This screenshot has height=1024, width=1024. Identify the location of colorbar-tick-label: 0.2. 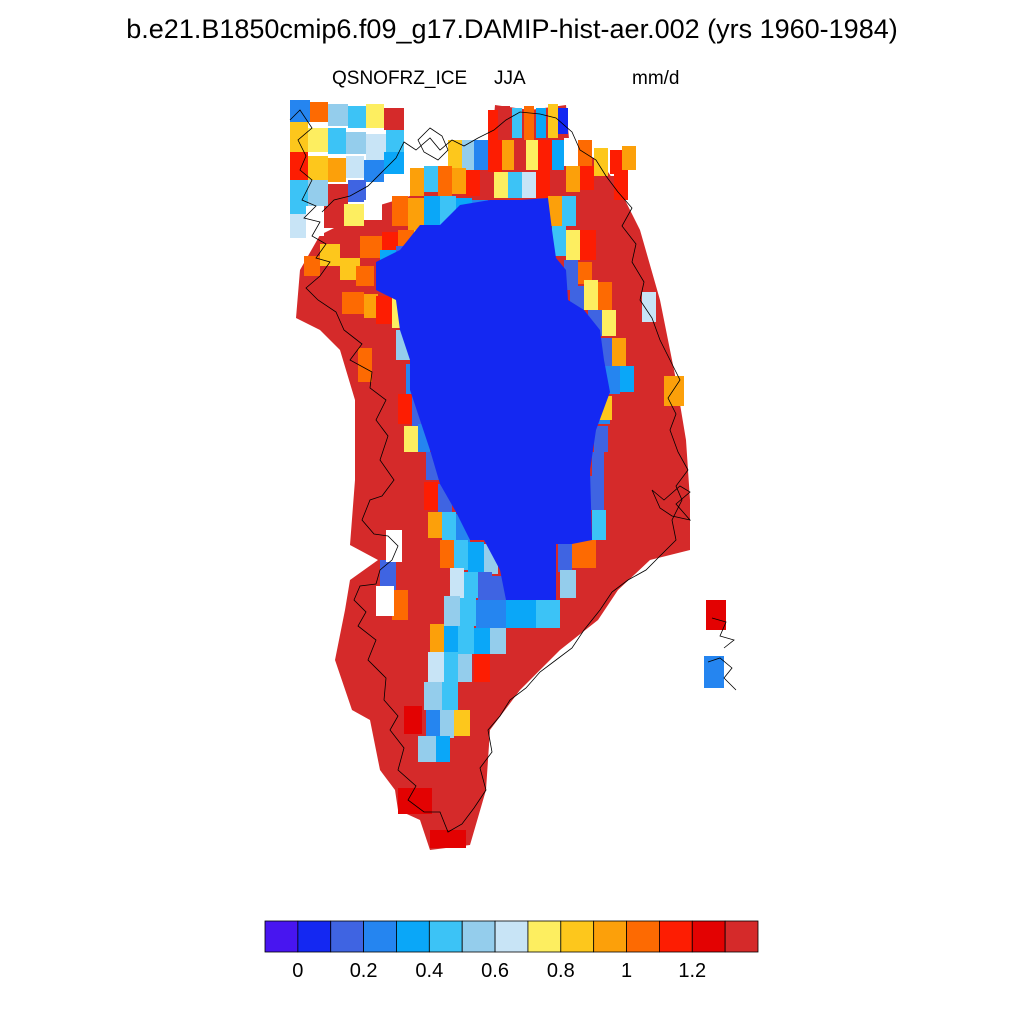
(363, 971).